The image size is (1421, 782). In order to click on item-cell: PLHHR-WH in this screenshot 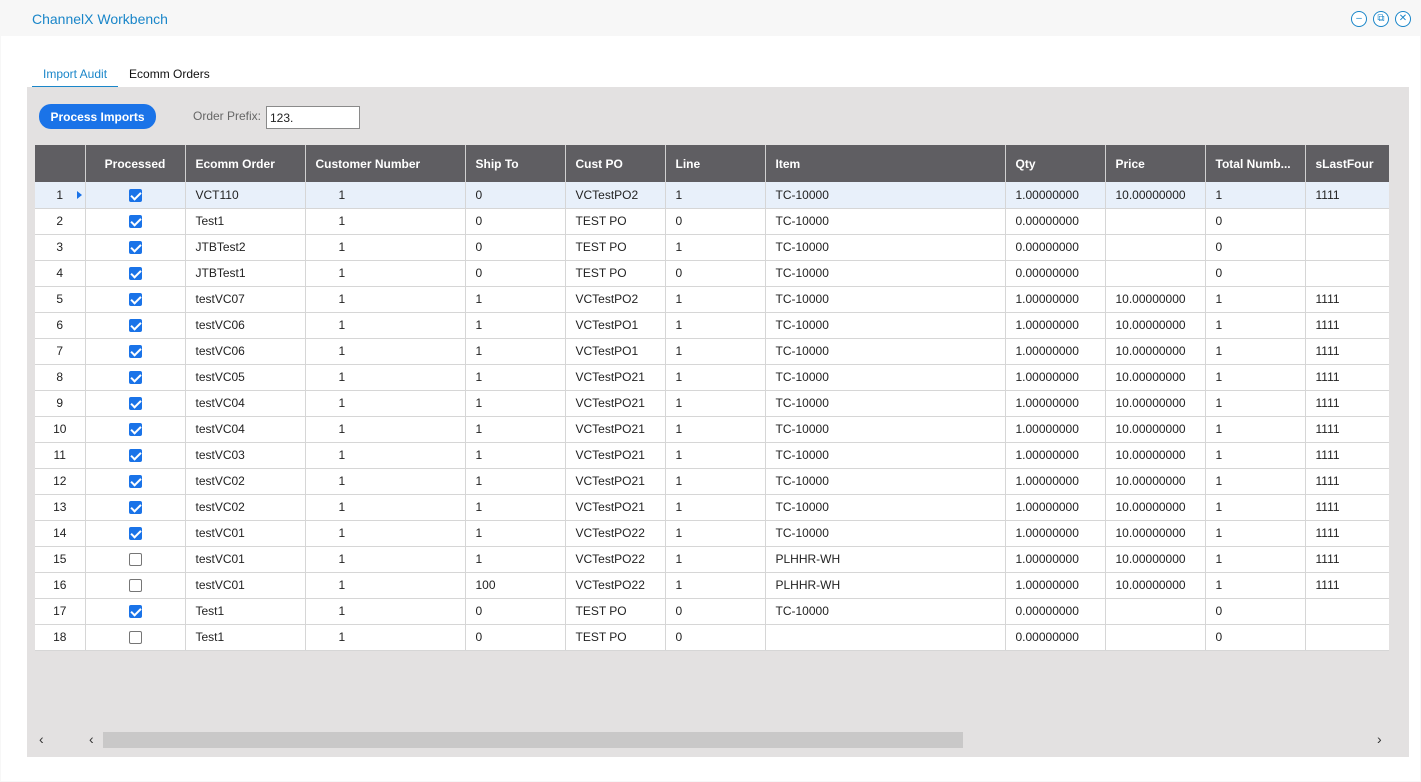, I will do `click(885, 585)`.